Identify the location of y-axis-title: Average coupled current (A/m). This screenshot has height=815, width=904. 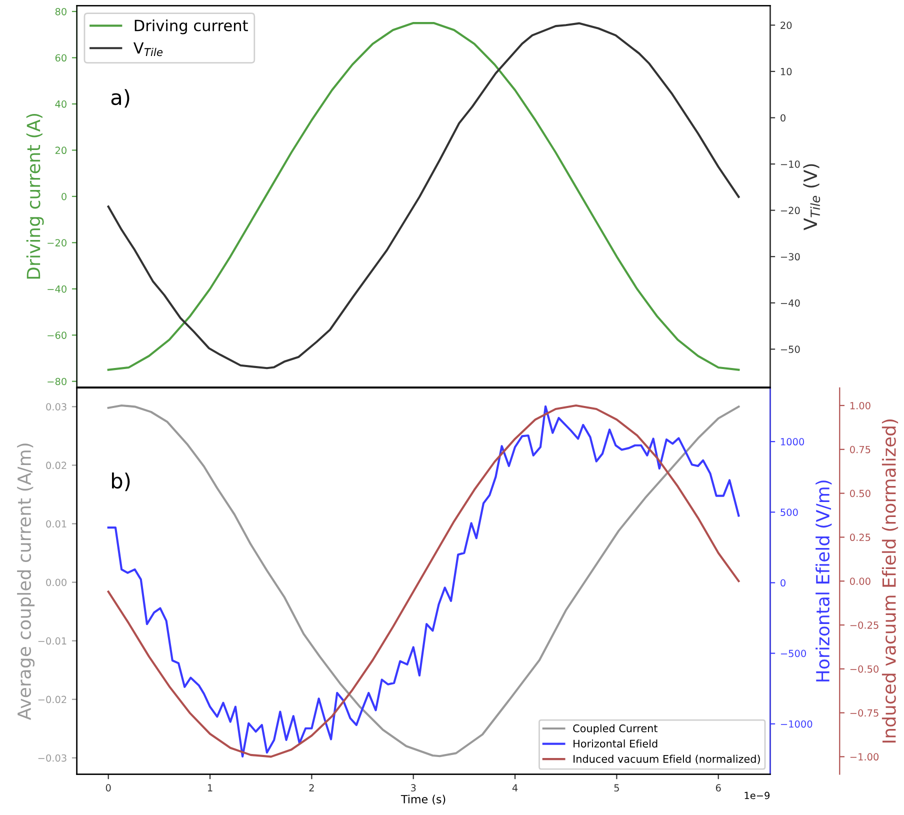
(26, 582).